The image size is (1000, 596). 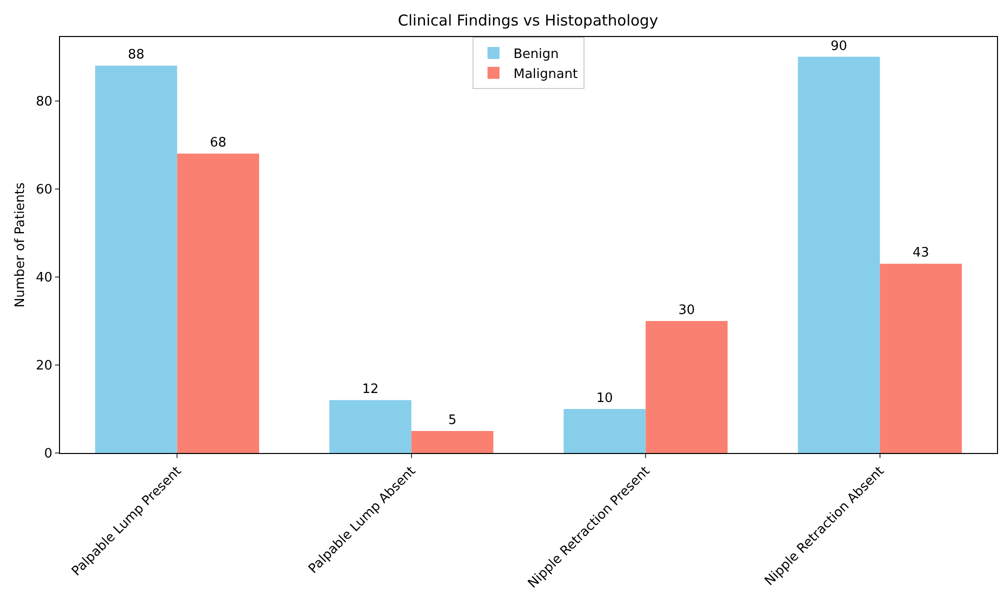 What do you see at coordinates (20, 245) in the screenshot?
I see `y-axis-title: Number of Patients` at bounding box center [20, 245].